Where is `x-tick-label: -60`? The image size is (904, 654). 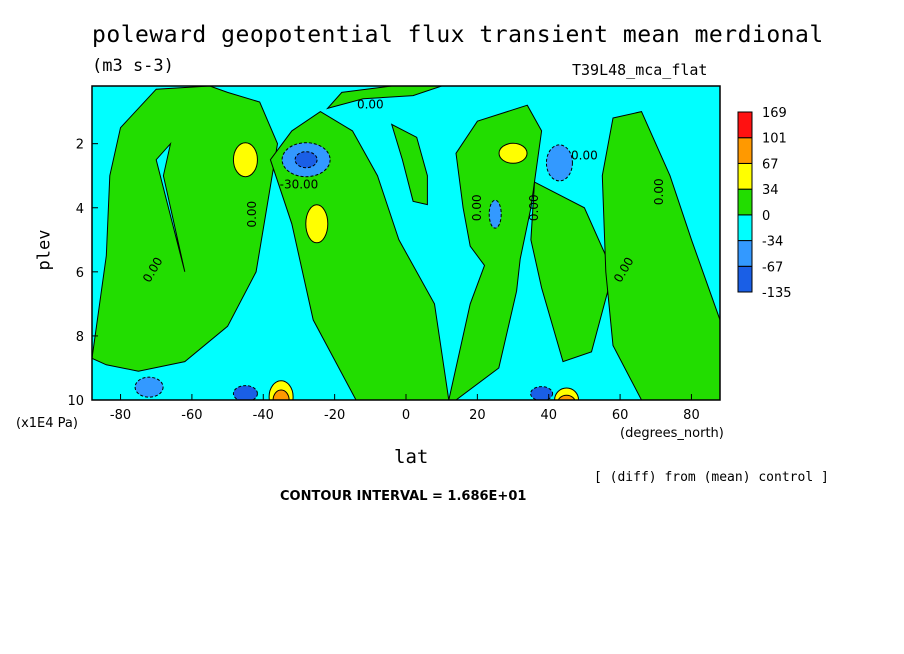 x-tick-label: -60 is located at coordinates (191, 415).